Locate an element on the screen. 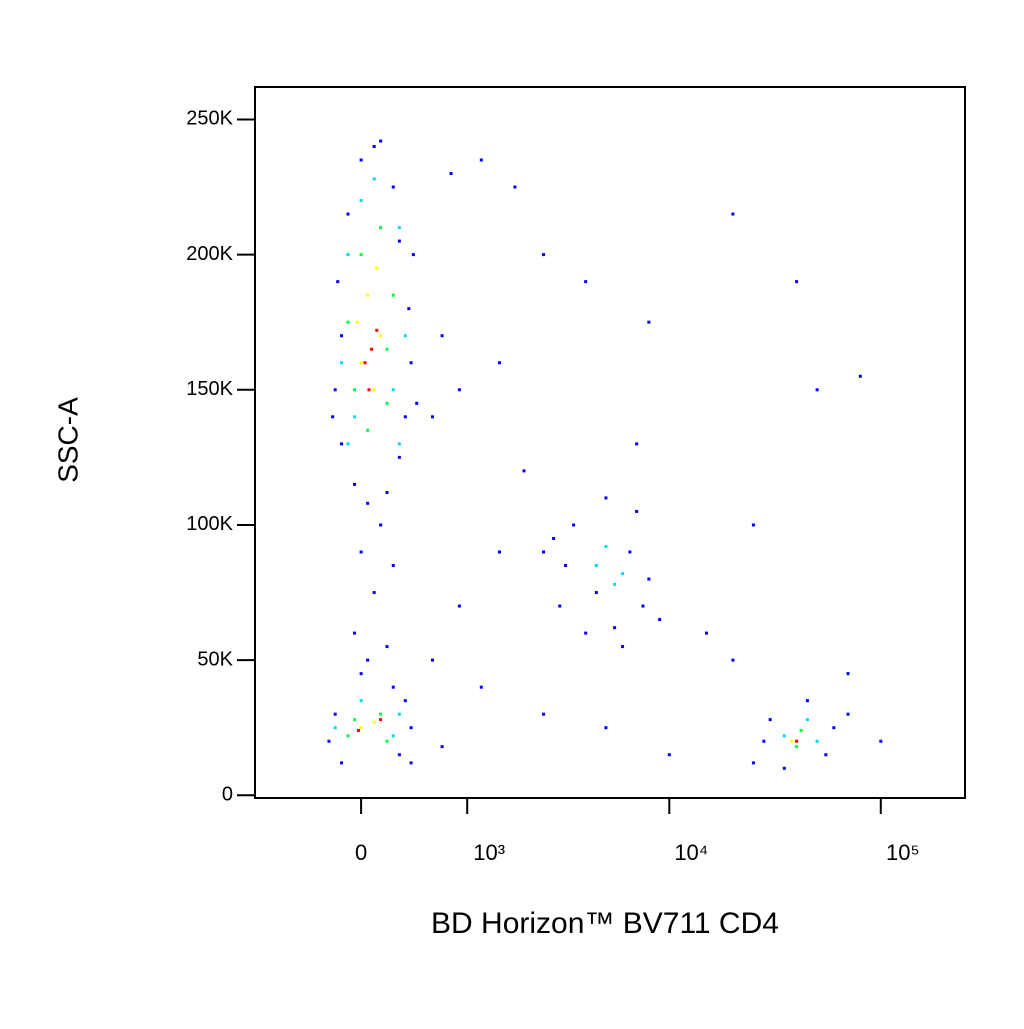 Image resolution: width=1024 pixels, height=1029 pixels. y-tick-label: 250K is located at coordinates (209, 119).